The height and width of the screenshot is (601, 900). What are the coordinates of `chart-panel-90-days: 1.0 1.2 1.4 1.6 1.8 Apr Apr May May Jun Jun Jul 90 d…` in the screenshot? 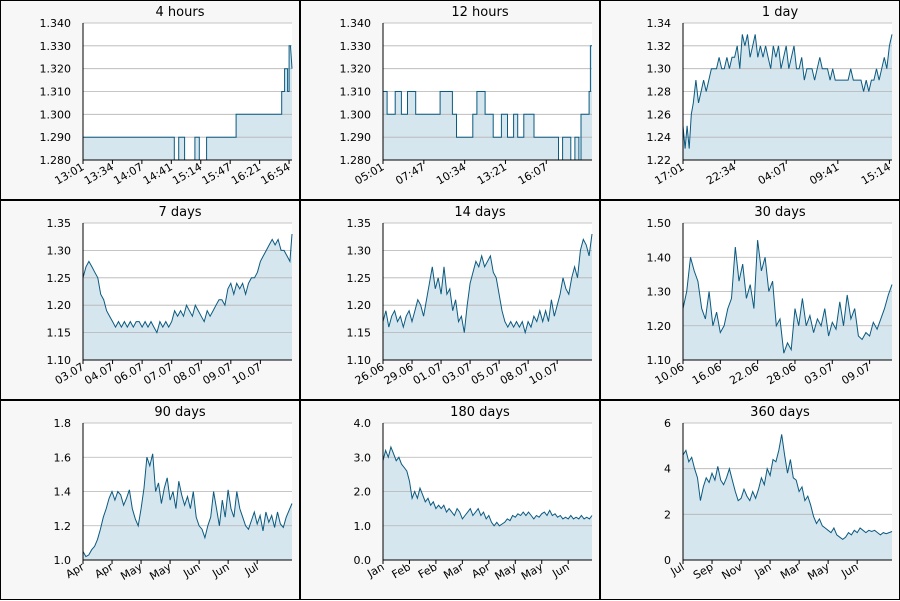 It's located at (150, 500).